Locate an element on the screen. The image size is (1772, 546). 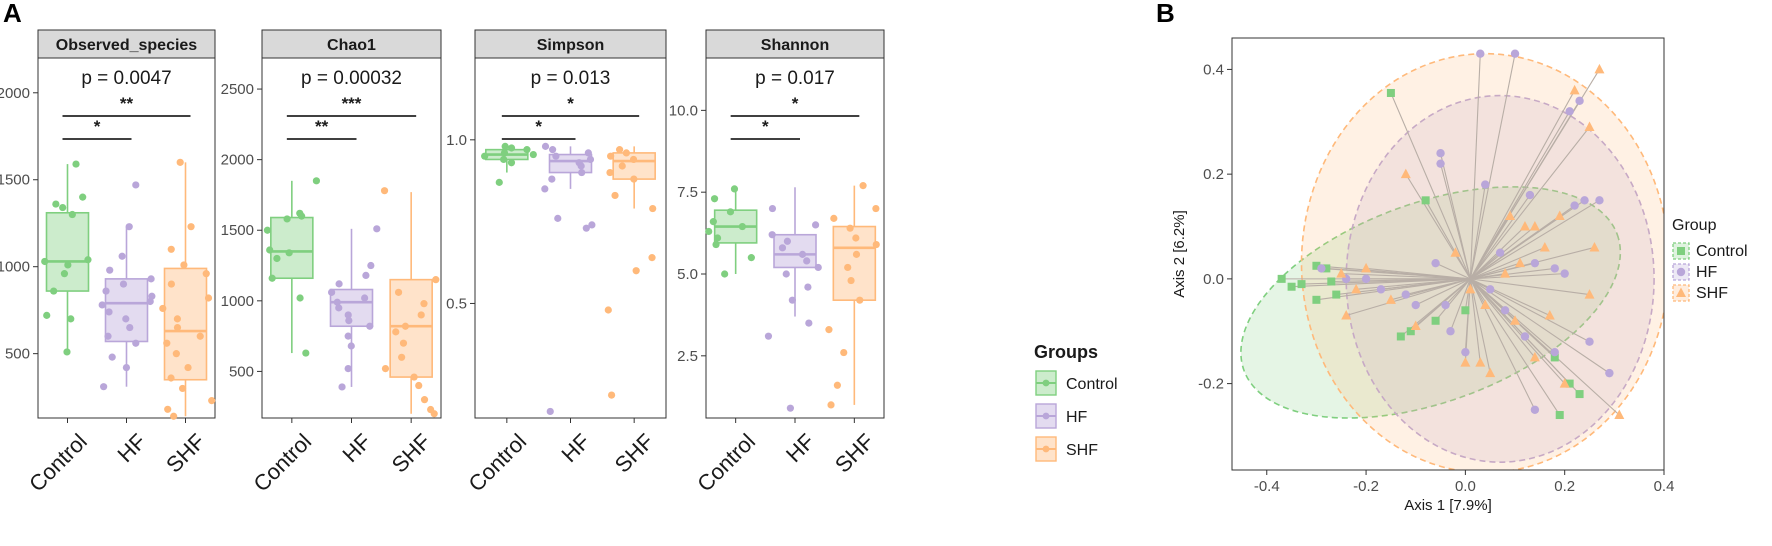
x-tick-label: -0.4 is located at coordinates (1267, 486).